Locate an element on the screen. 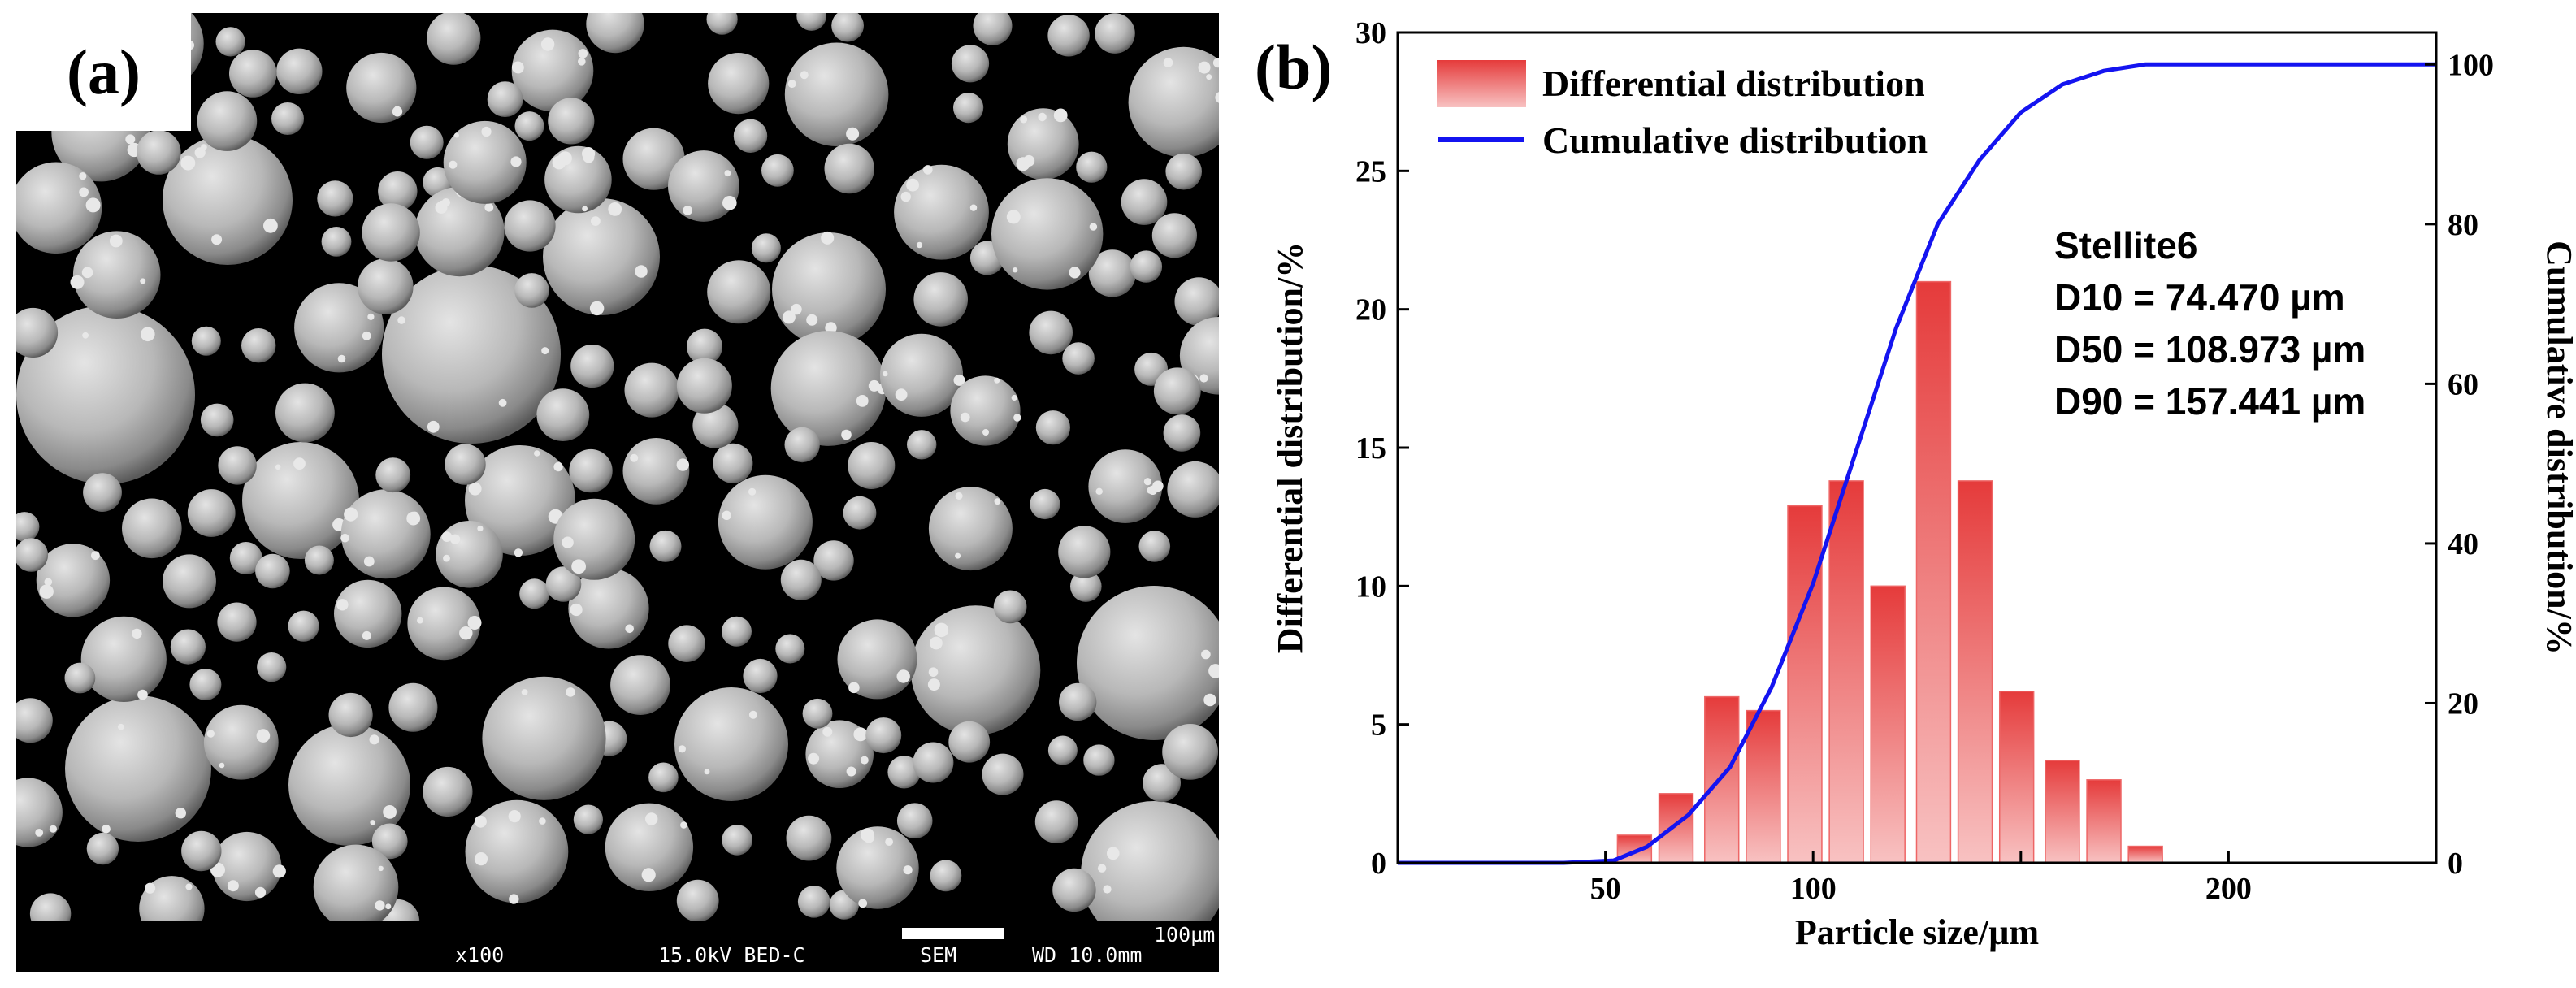  magnification-label: x100 is located at coordinates (480, 955).